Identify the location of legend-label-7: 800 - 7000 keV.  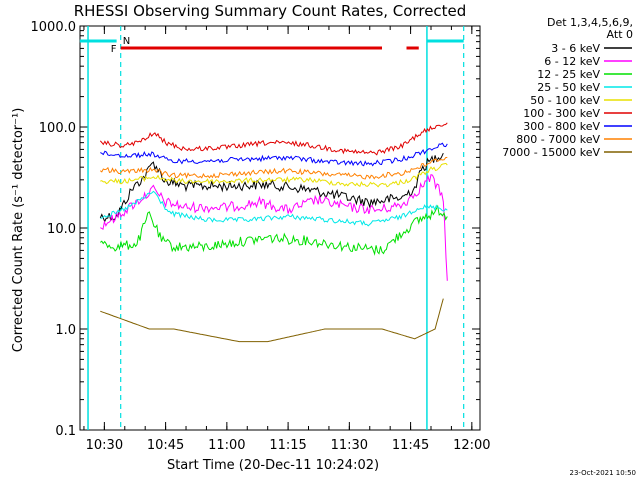
(558, 139).